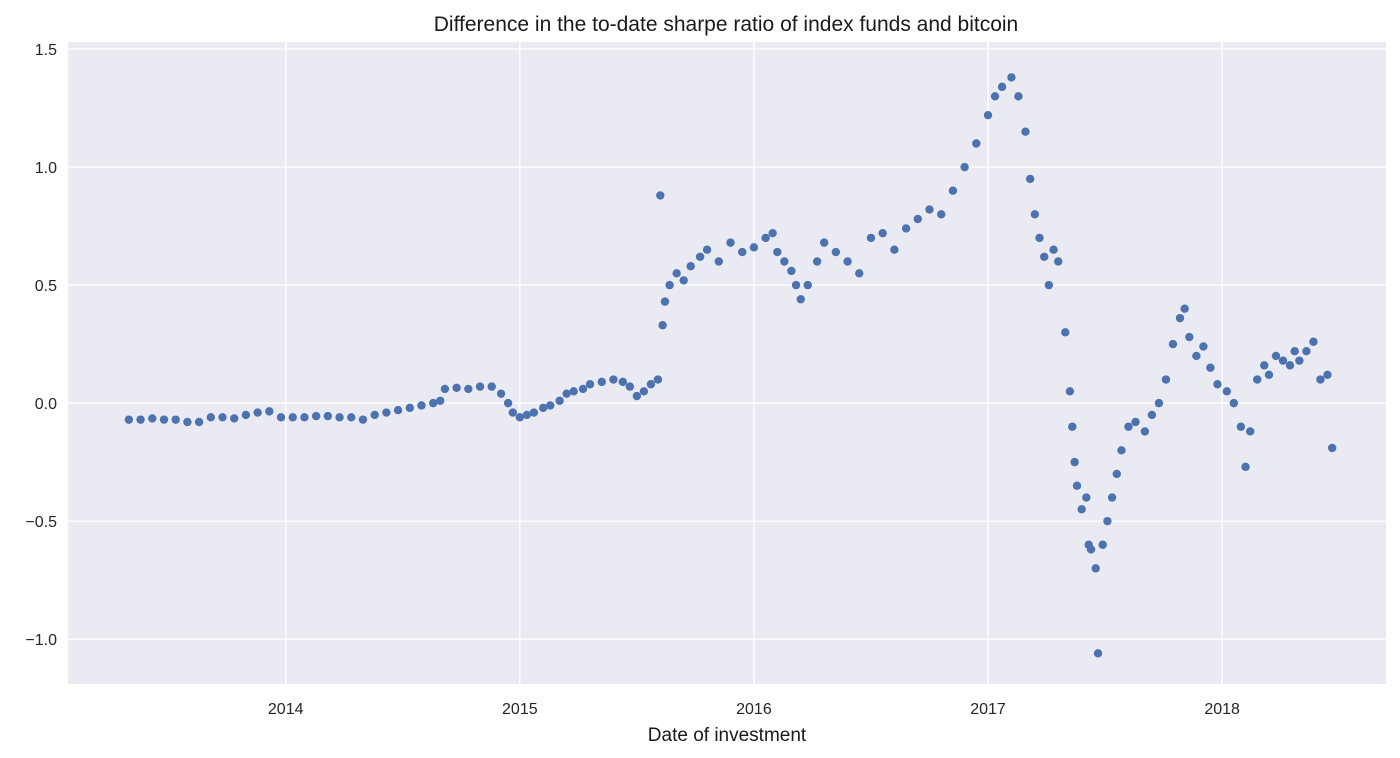 The width and height of the screenshot is (1400, 758). I want to click on y-tick-label: 0.5, so click(46, 286).